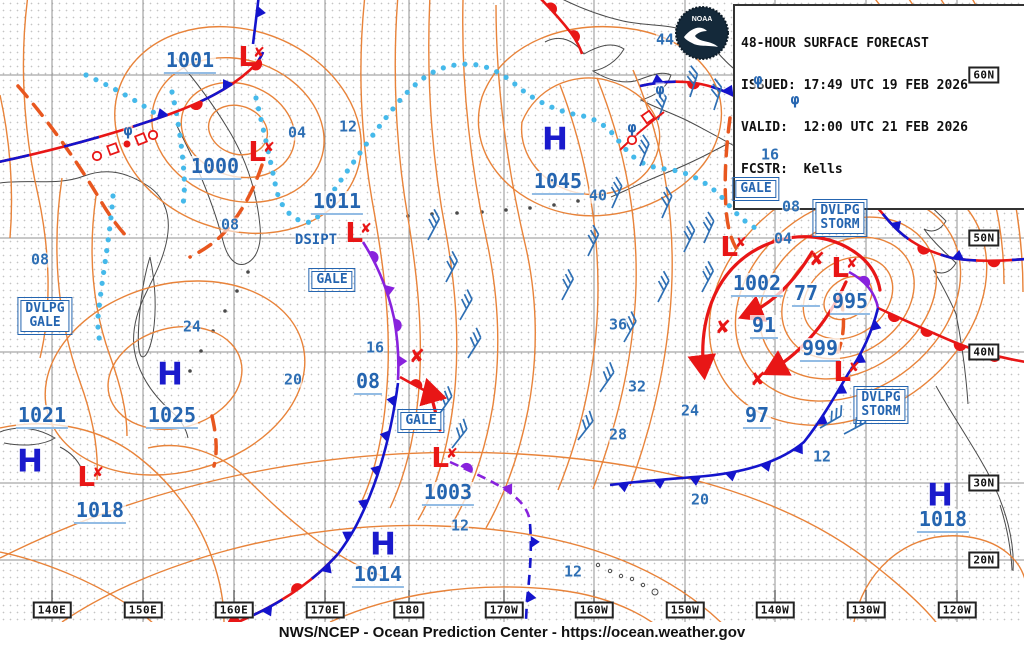 The width and height of the screenshot is (1024, 652). What do you see at coordinates (758, 79) in the screenshot?
I see `frontolysis-symbol-3: φ` at bounding box center [758, 79].